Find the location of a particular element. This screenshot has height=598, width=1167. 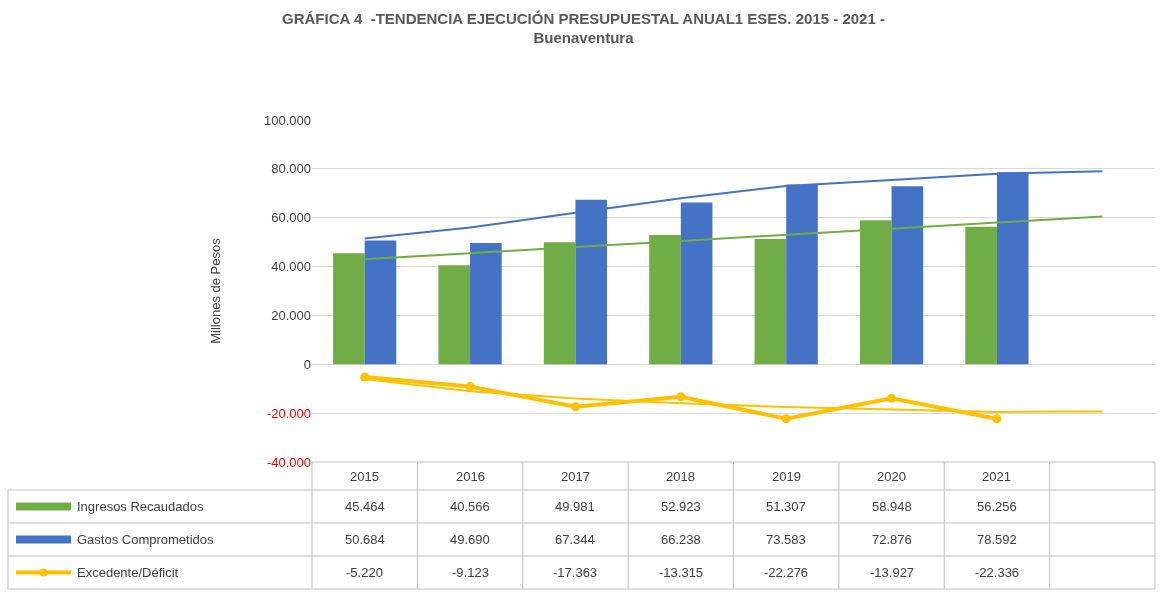

data-label: 40.566 is located at coordinates (470, 506).